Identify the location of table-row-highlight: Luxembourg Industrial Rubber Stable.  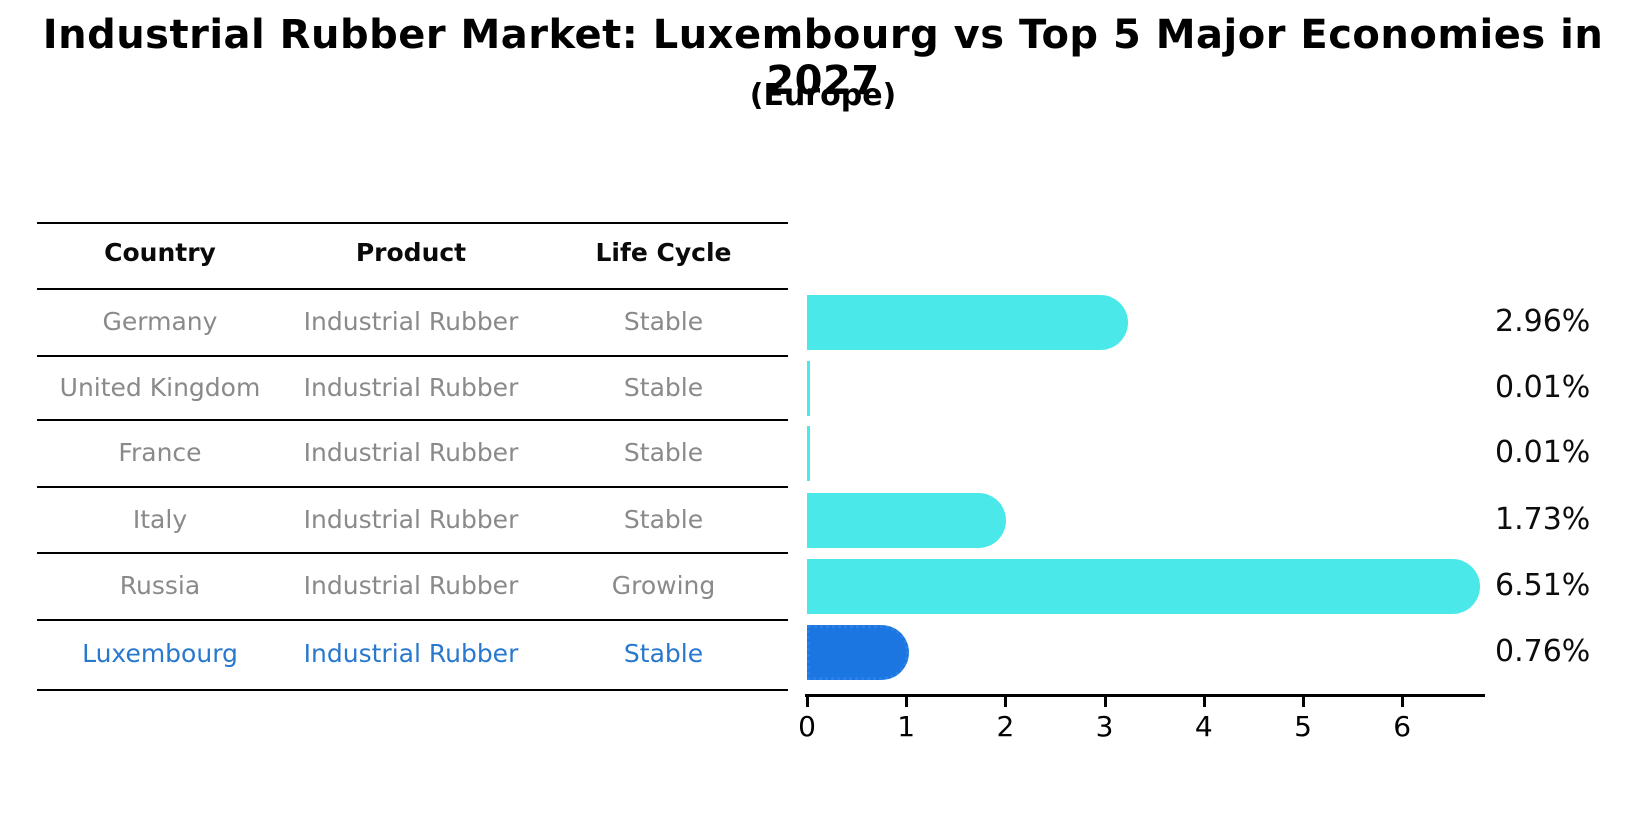
(412, 654).